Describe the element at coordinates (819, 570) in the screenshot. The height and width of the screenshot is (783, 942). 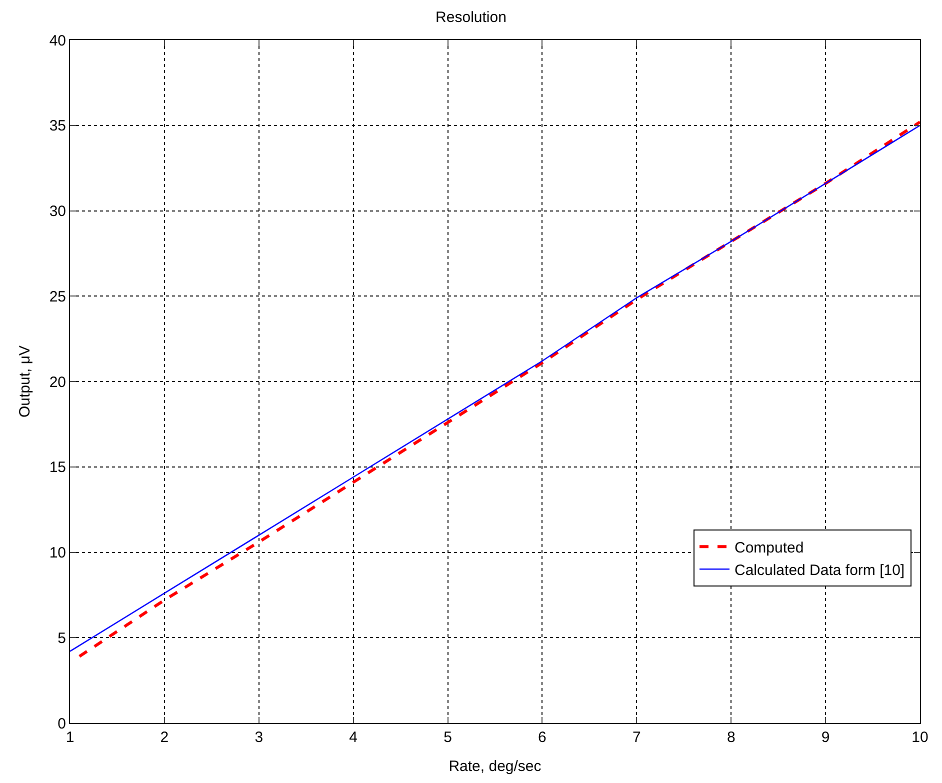
I see `legend-label: Calculated Data form [10]` at that location.